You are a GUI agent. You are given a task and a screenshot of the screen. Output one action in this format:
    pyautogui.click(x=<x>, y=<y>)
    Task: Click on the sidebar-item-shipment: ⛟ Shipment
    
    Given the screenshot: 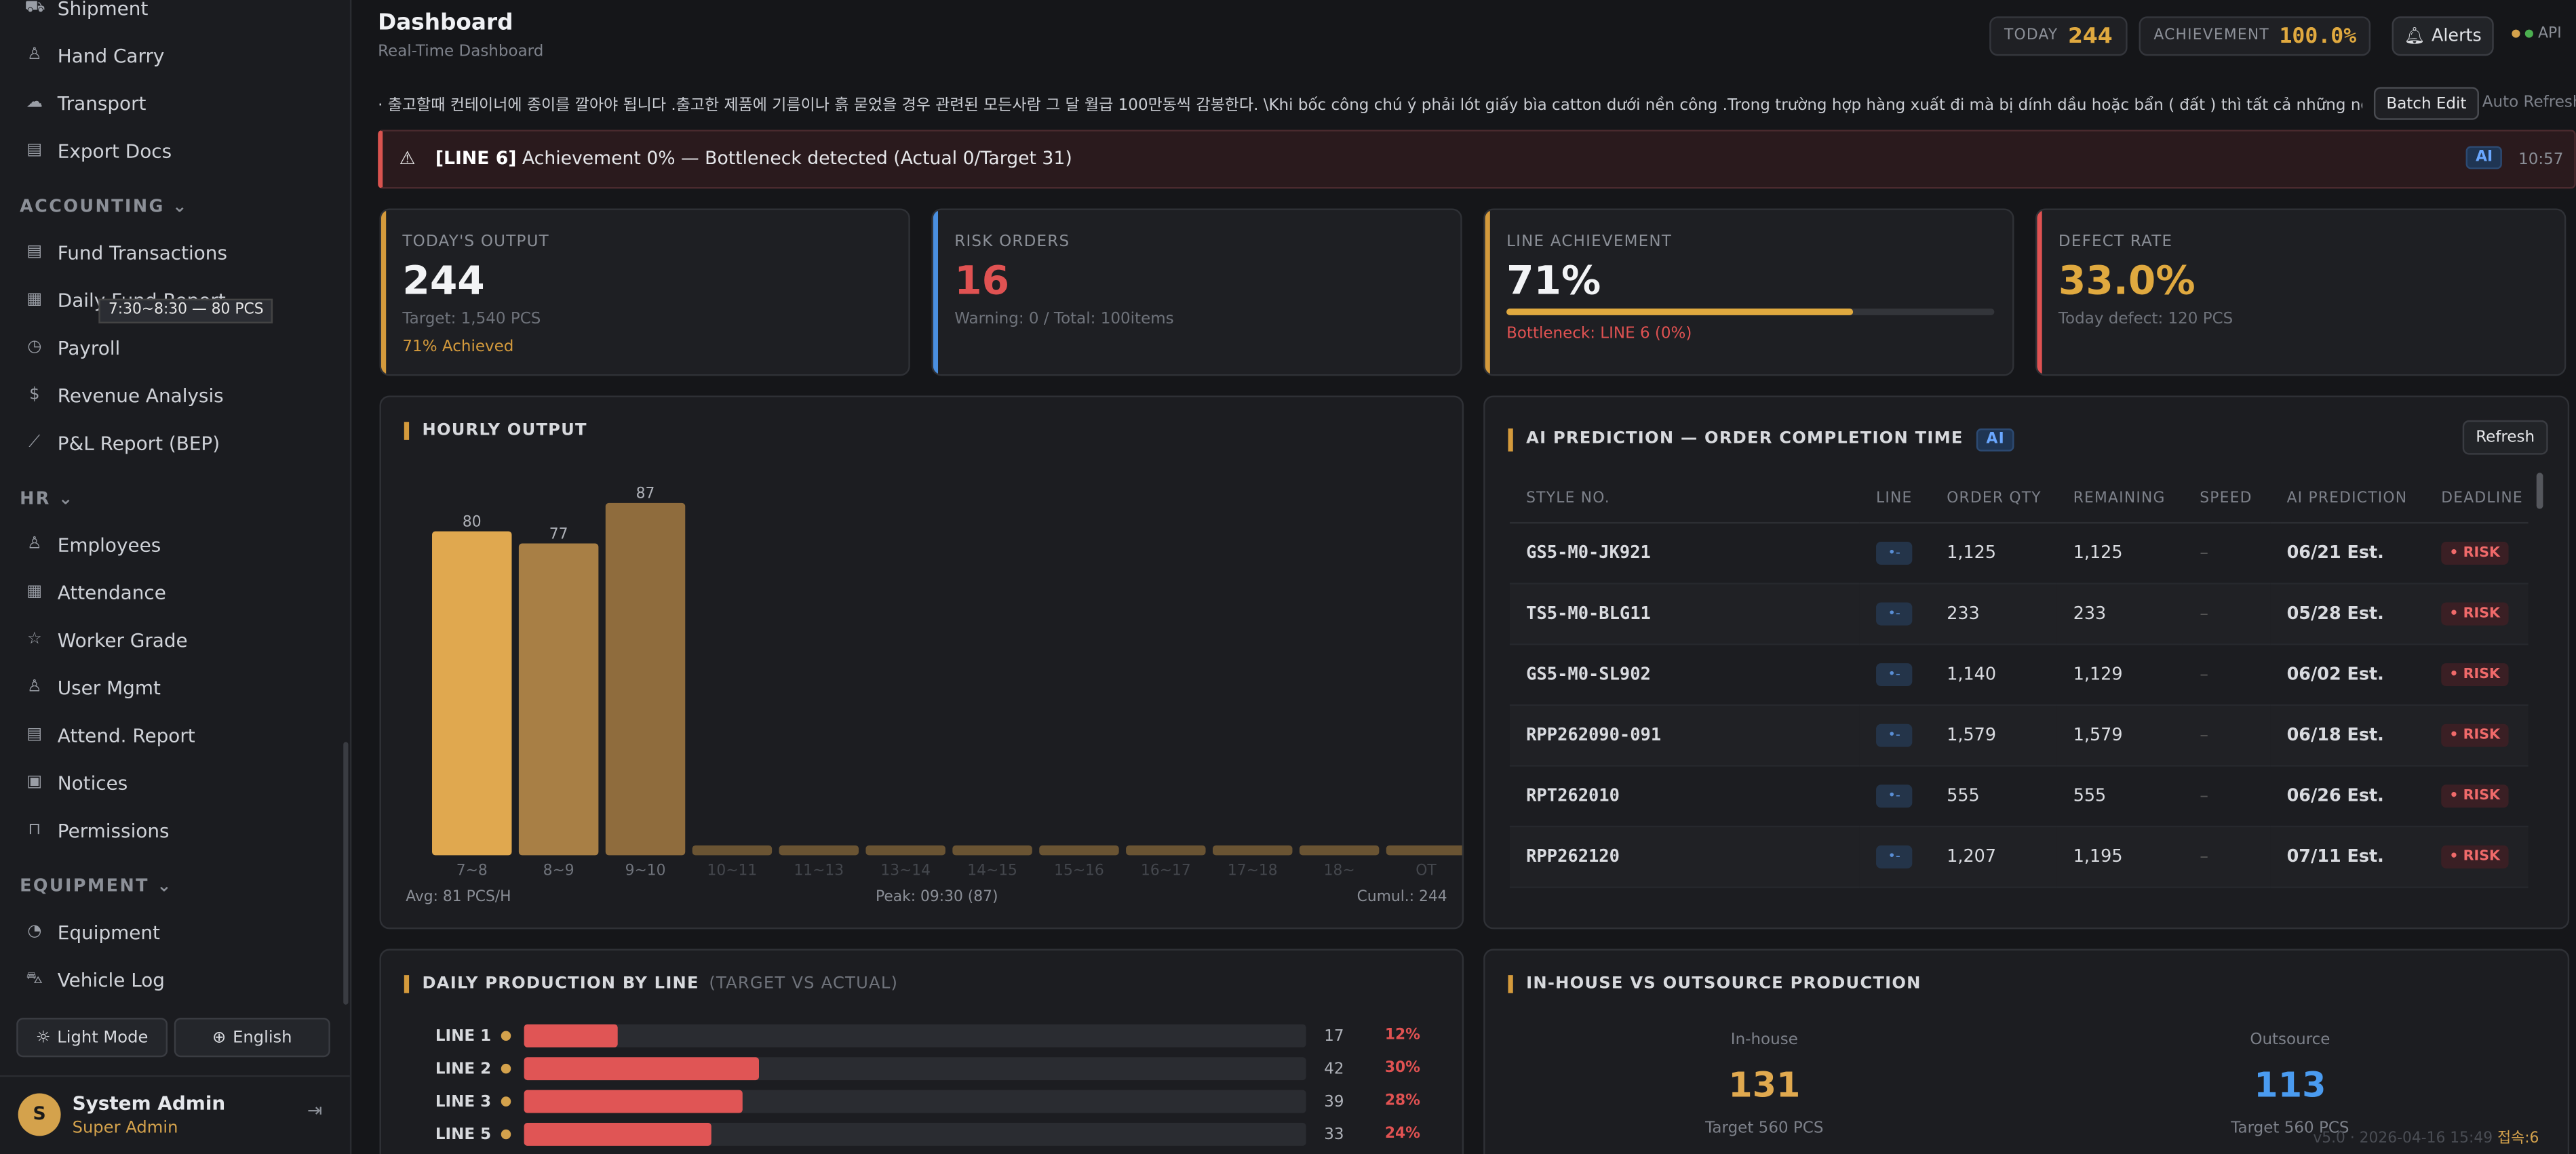 What is the action you would take?
    pyautogui.click(x=86, y=12)
    